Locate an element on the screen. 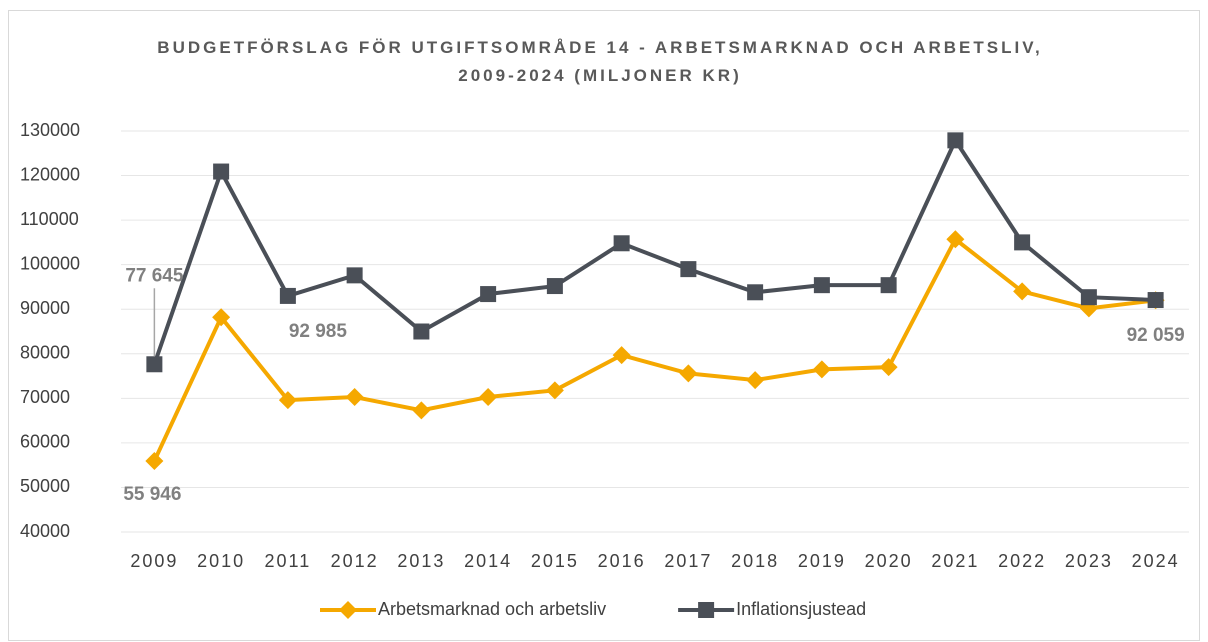  value-label: 92 059 is located at coordinates (1156, 335).